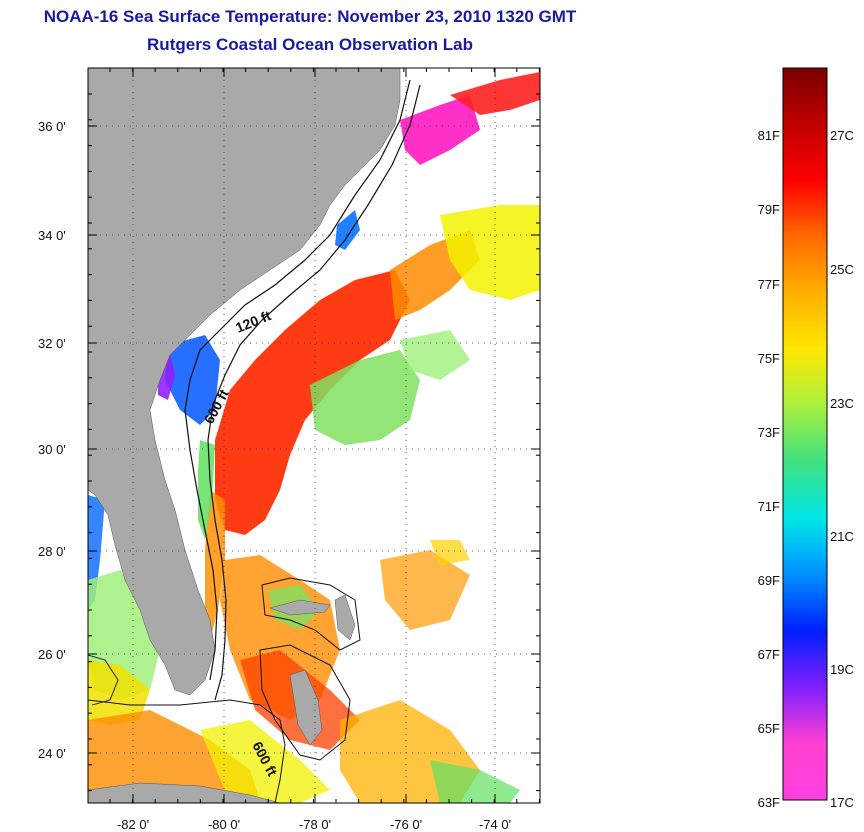 The height and width of the screenshot is (832, 864). What do you see at coordinates (52, 126) in the screenshot?
I see `lat-label-36: 36 0'` at bounding box center [52, 126].